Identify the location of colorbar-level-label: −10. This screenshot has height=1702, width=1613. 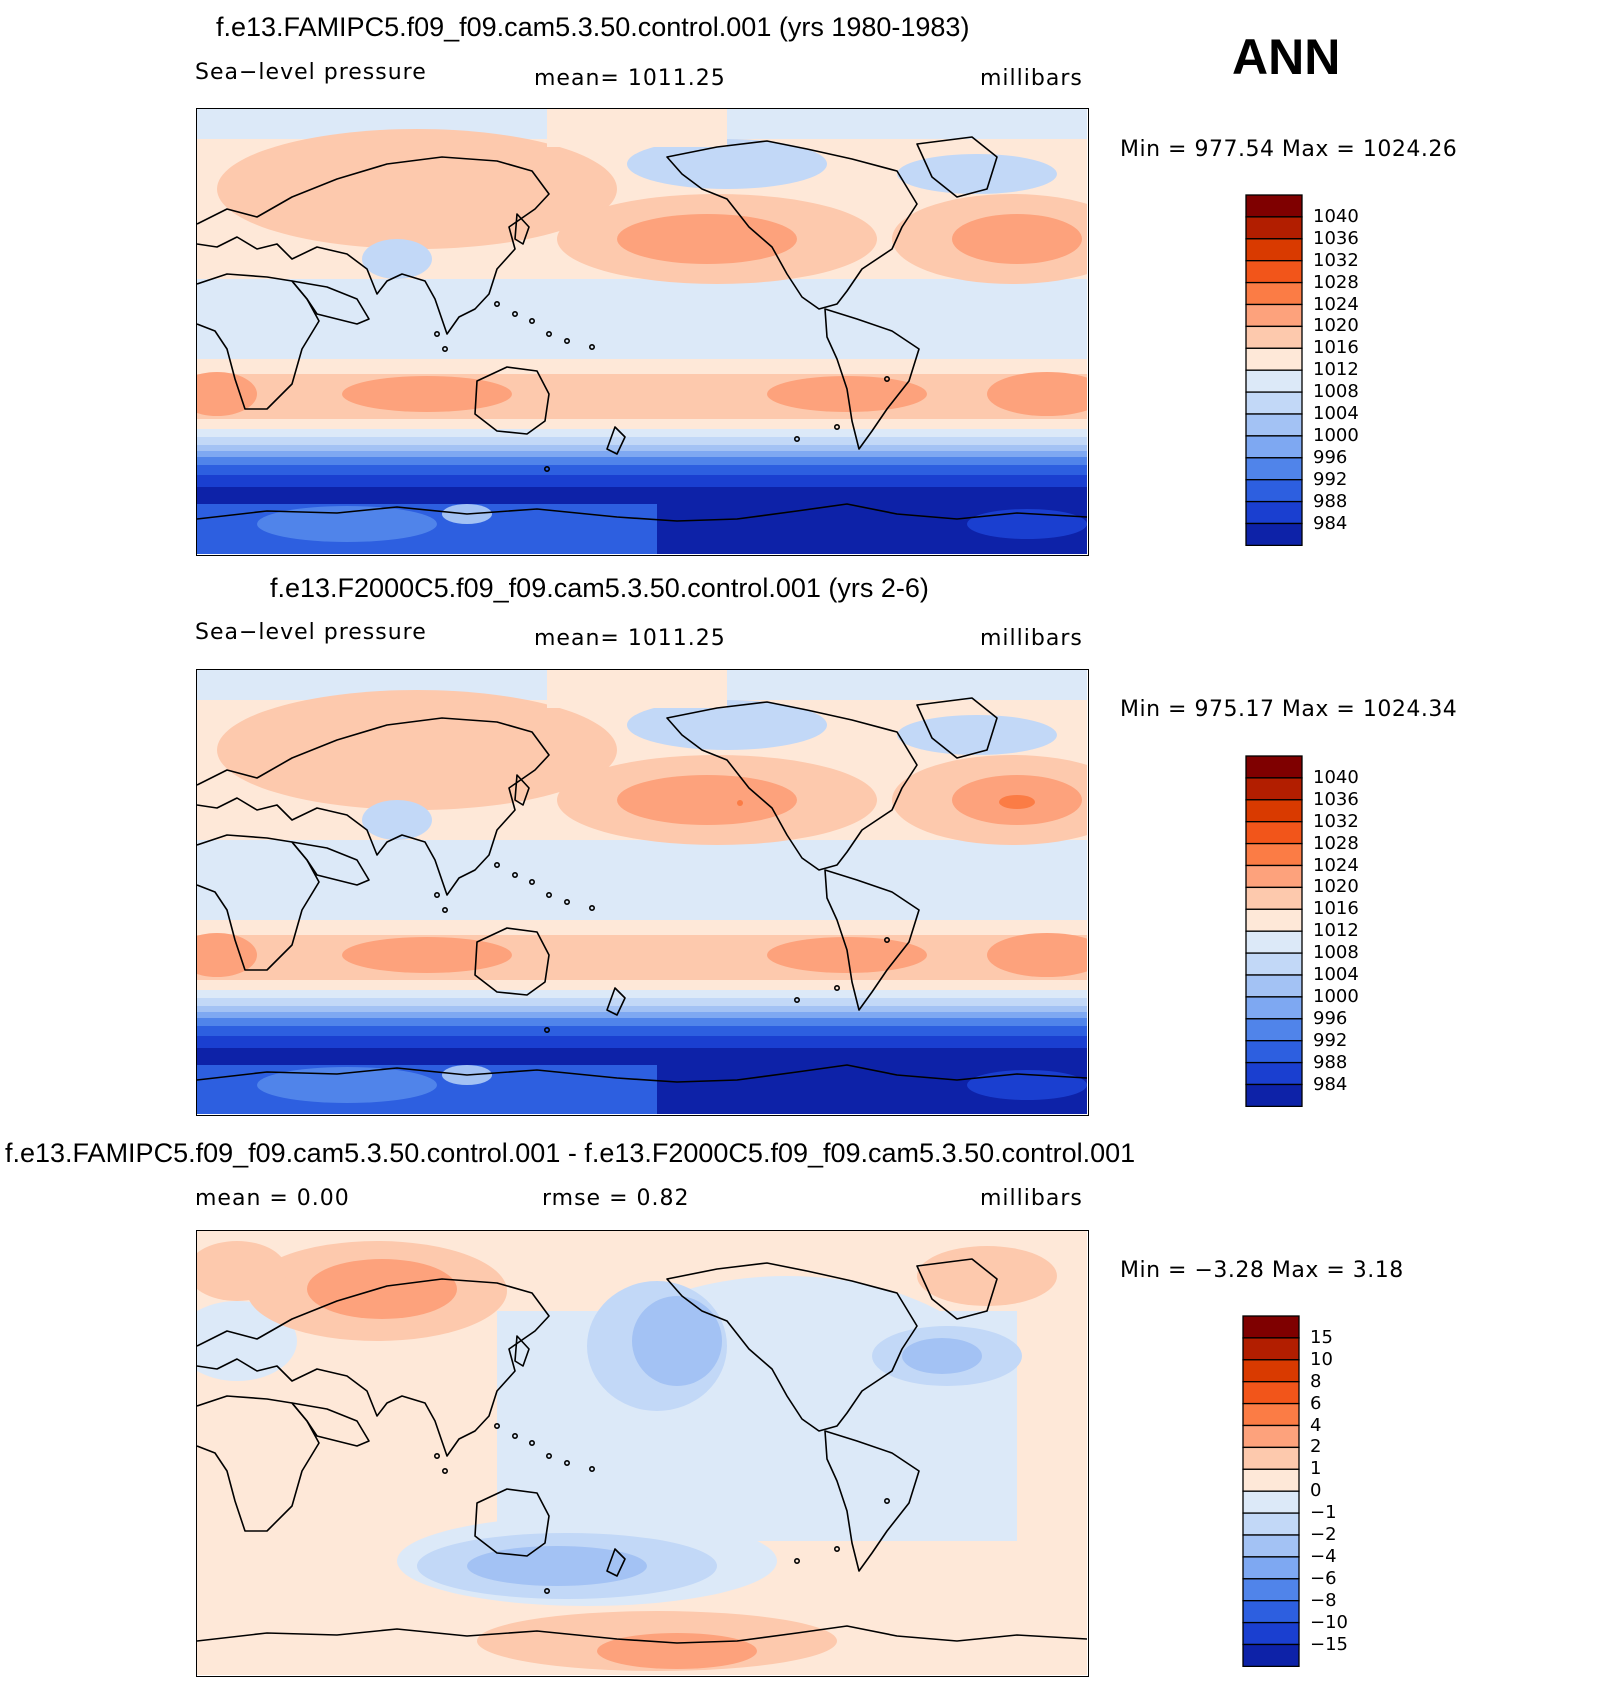
(1329, 1622).